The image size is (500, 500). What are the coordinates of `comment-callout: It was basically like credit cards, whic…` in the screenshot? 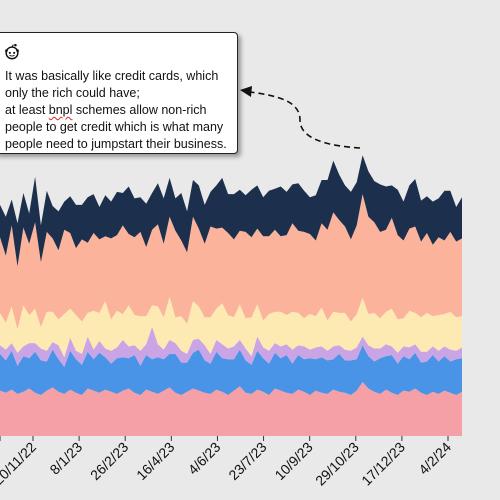 It's located at (119, 93).